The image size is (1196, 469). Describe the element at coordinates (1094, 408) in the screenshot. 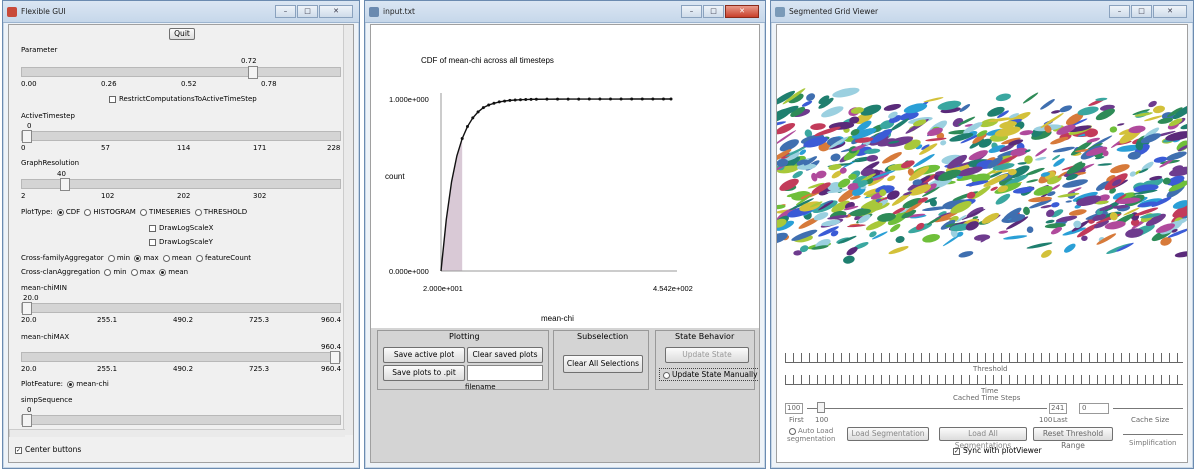

I see `cache-size-input: 0` at that location.